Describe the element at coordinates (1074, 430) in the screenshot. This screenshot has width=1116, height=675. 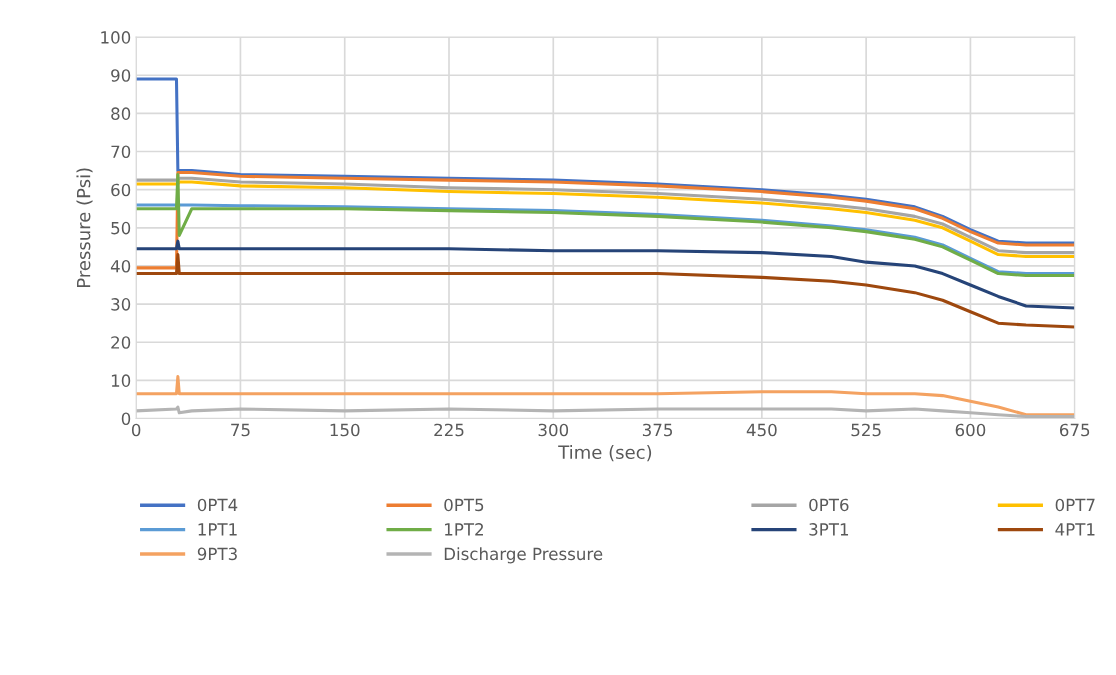
I see `x-tick-label: 675` at that location.